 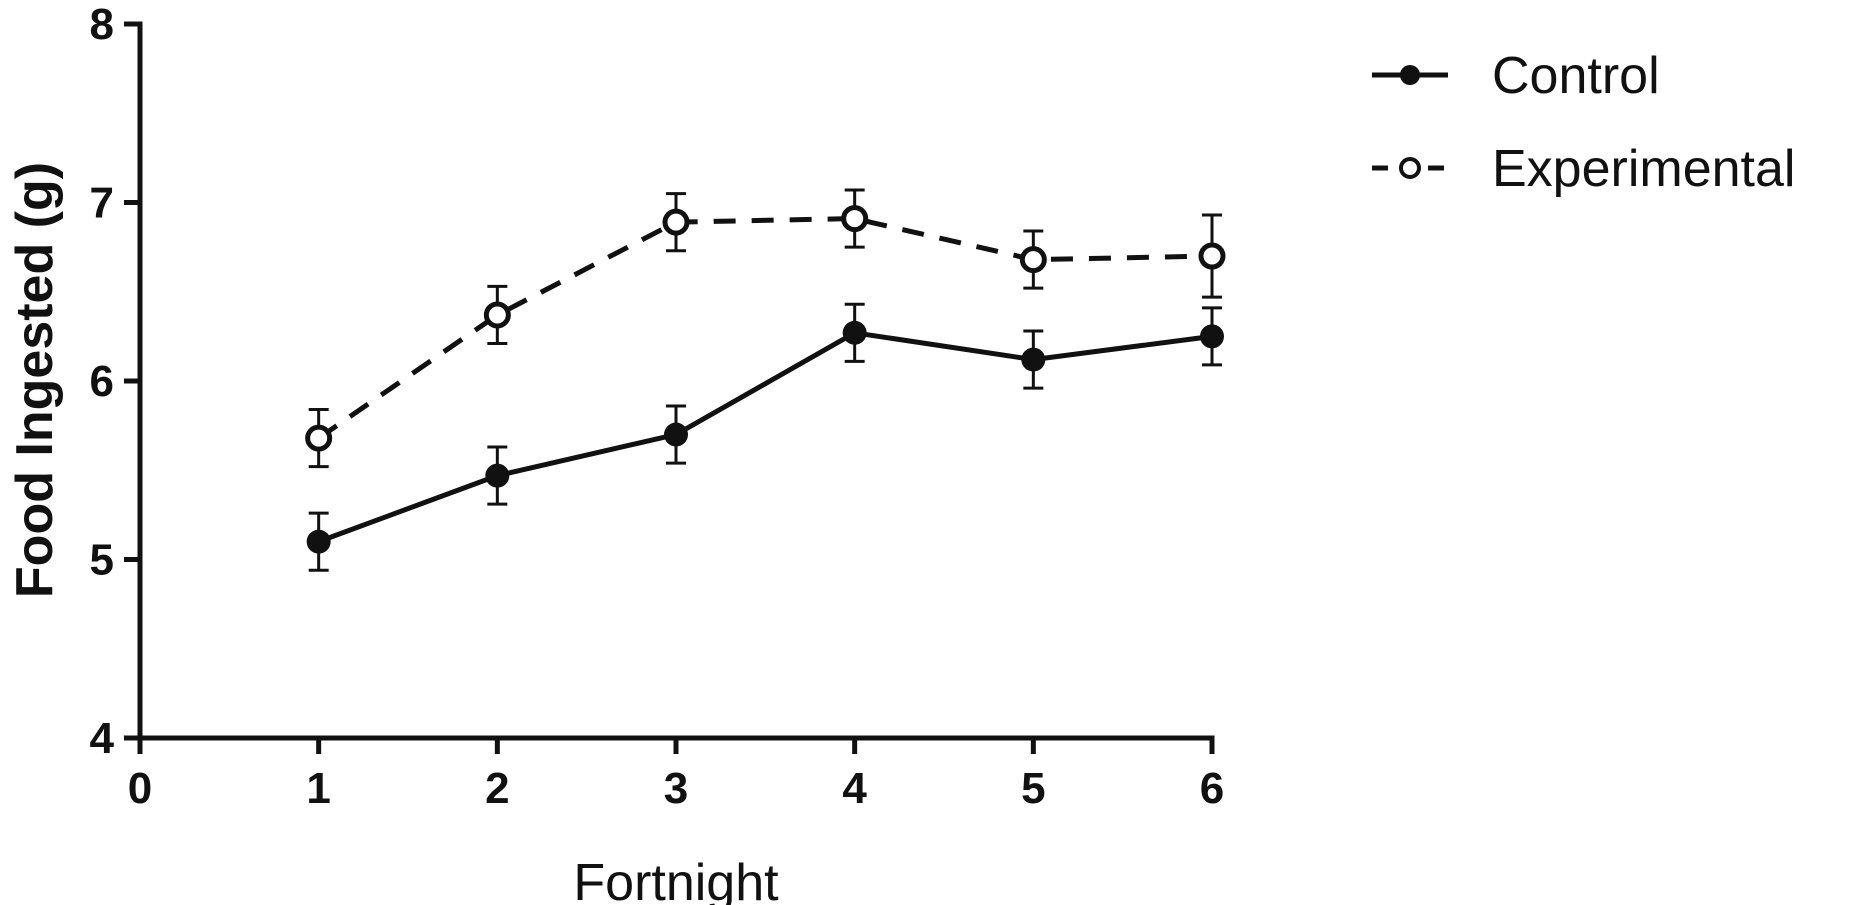 I want to click on series-line-control, so click(x=765, y=437).